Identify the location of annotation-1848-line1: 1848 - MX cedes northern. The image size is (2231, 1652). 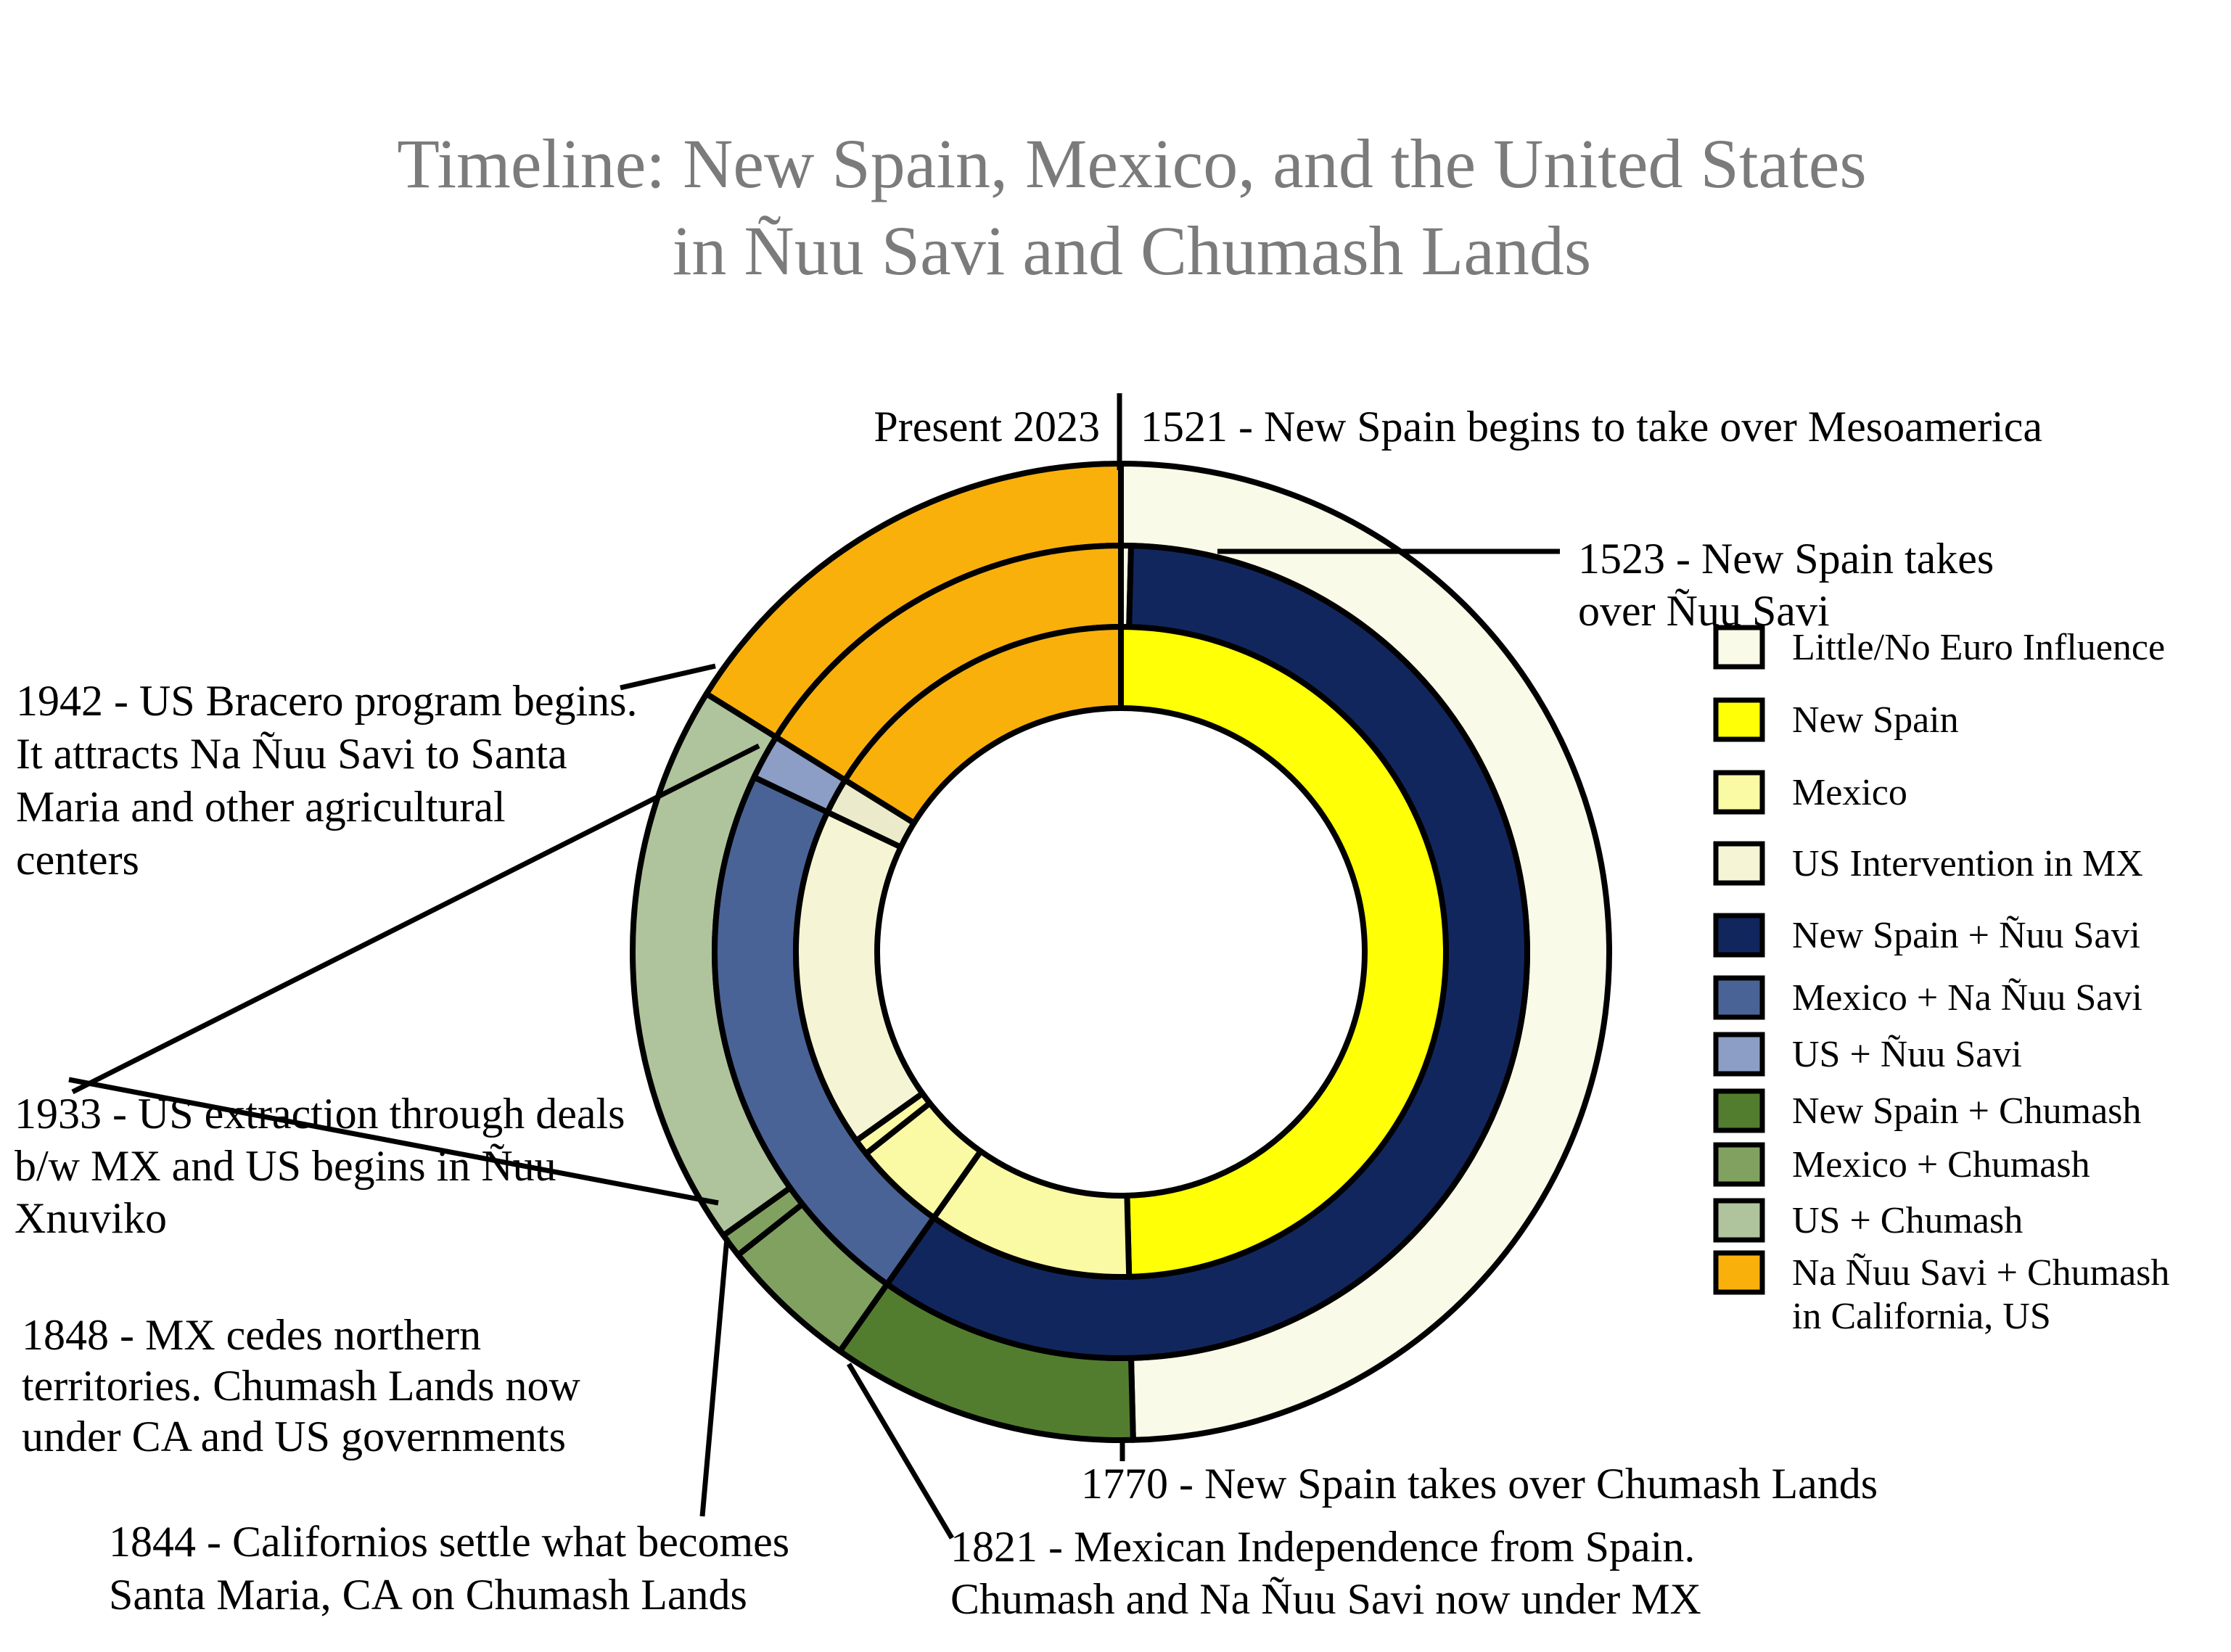
(251, 1335).